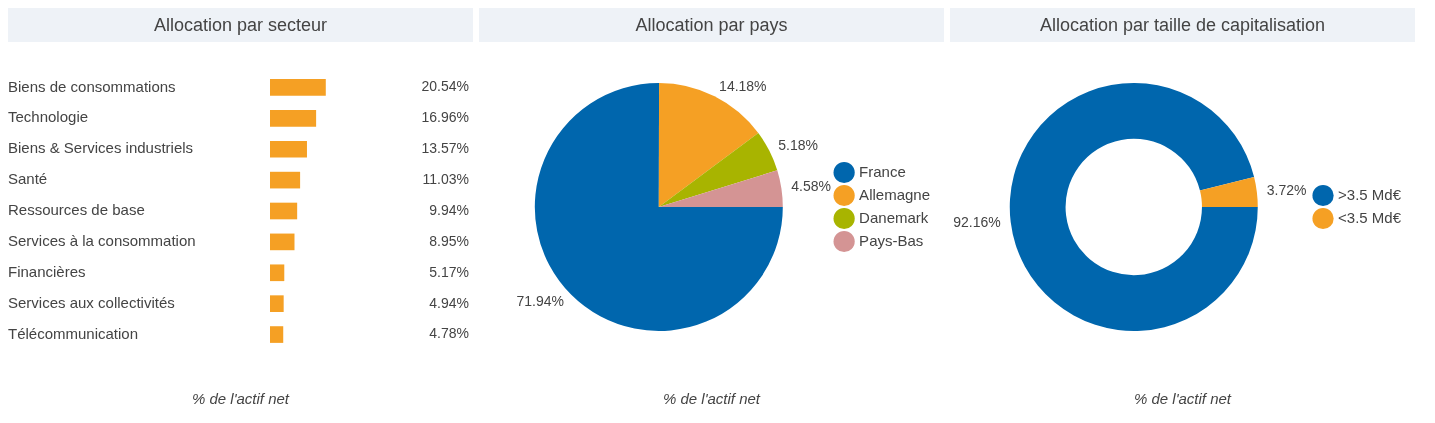  I want to click on data-label: 4.58%, so click(811, 185).